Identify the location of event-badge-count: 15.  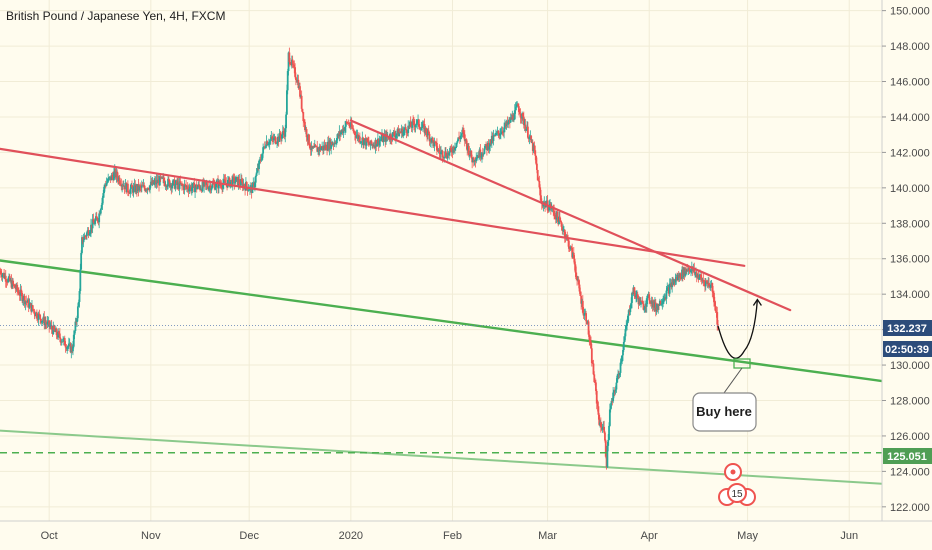
(737, 494).